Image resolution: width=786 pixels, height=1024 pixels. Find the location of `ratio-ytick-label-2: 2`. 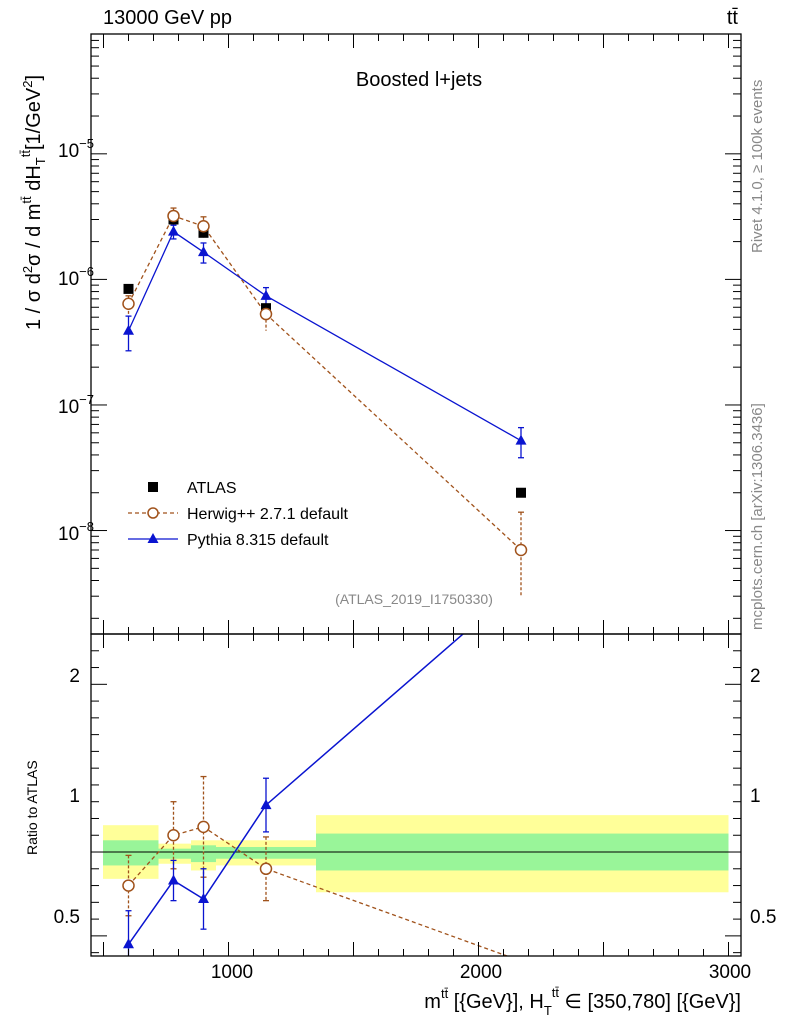

ratio-ytick-label-2: 2 is located at coordinates (74, 676).